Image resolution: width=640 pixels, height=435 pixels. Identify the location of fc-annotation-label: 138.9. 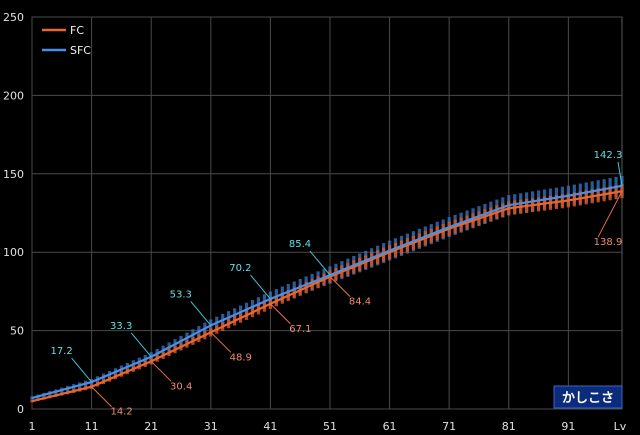
(608, 242).